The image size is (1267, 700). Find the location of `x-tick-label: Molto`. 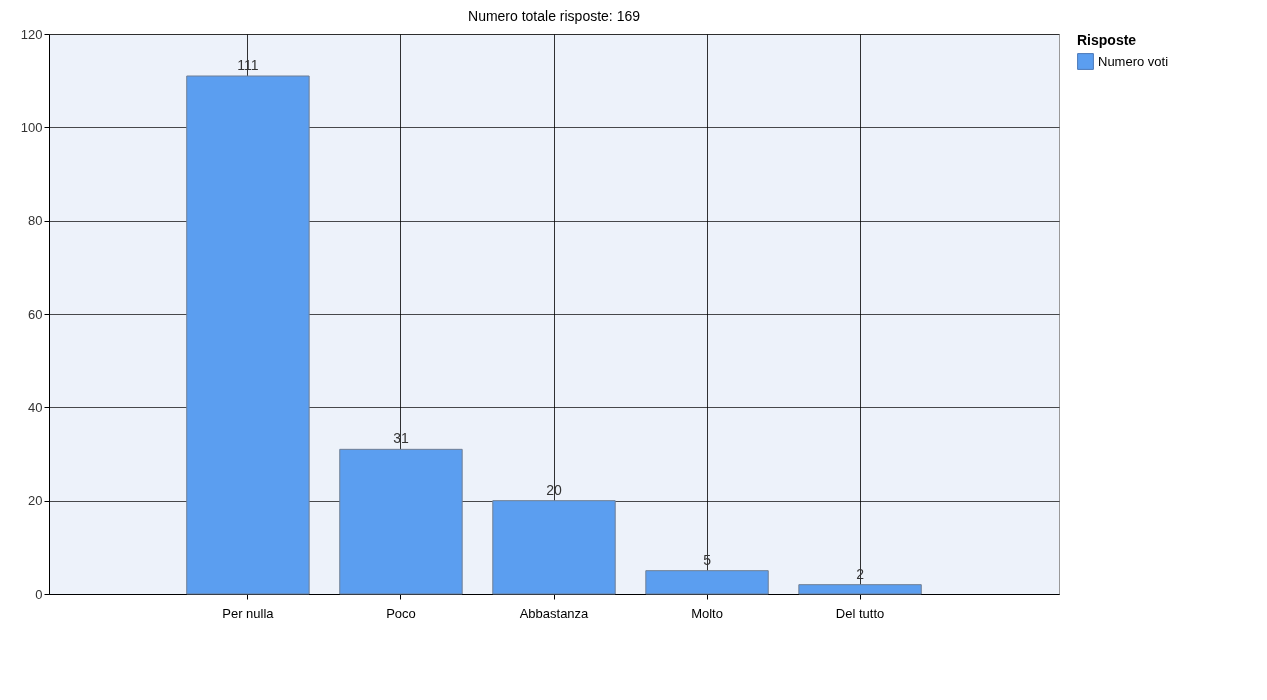

x-tick-label: Molto is located at coordinates (707, 613).